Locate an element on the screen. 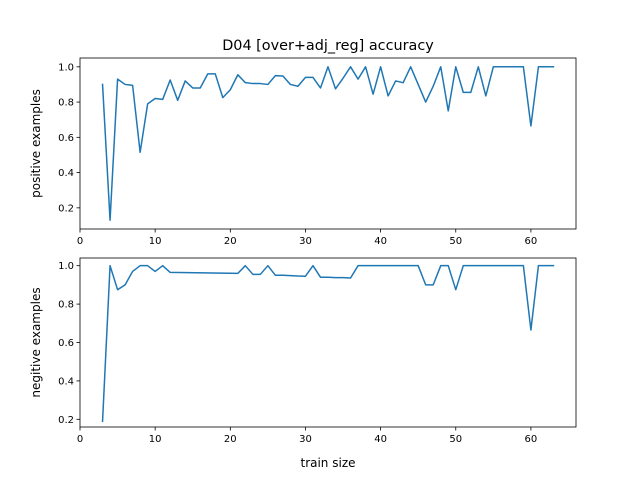 This screenshot has width=640, height=480. x-tick-label-1-2: 20 is located at coordinates (230, 439).